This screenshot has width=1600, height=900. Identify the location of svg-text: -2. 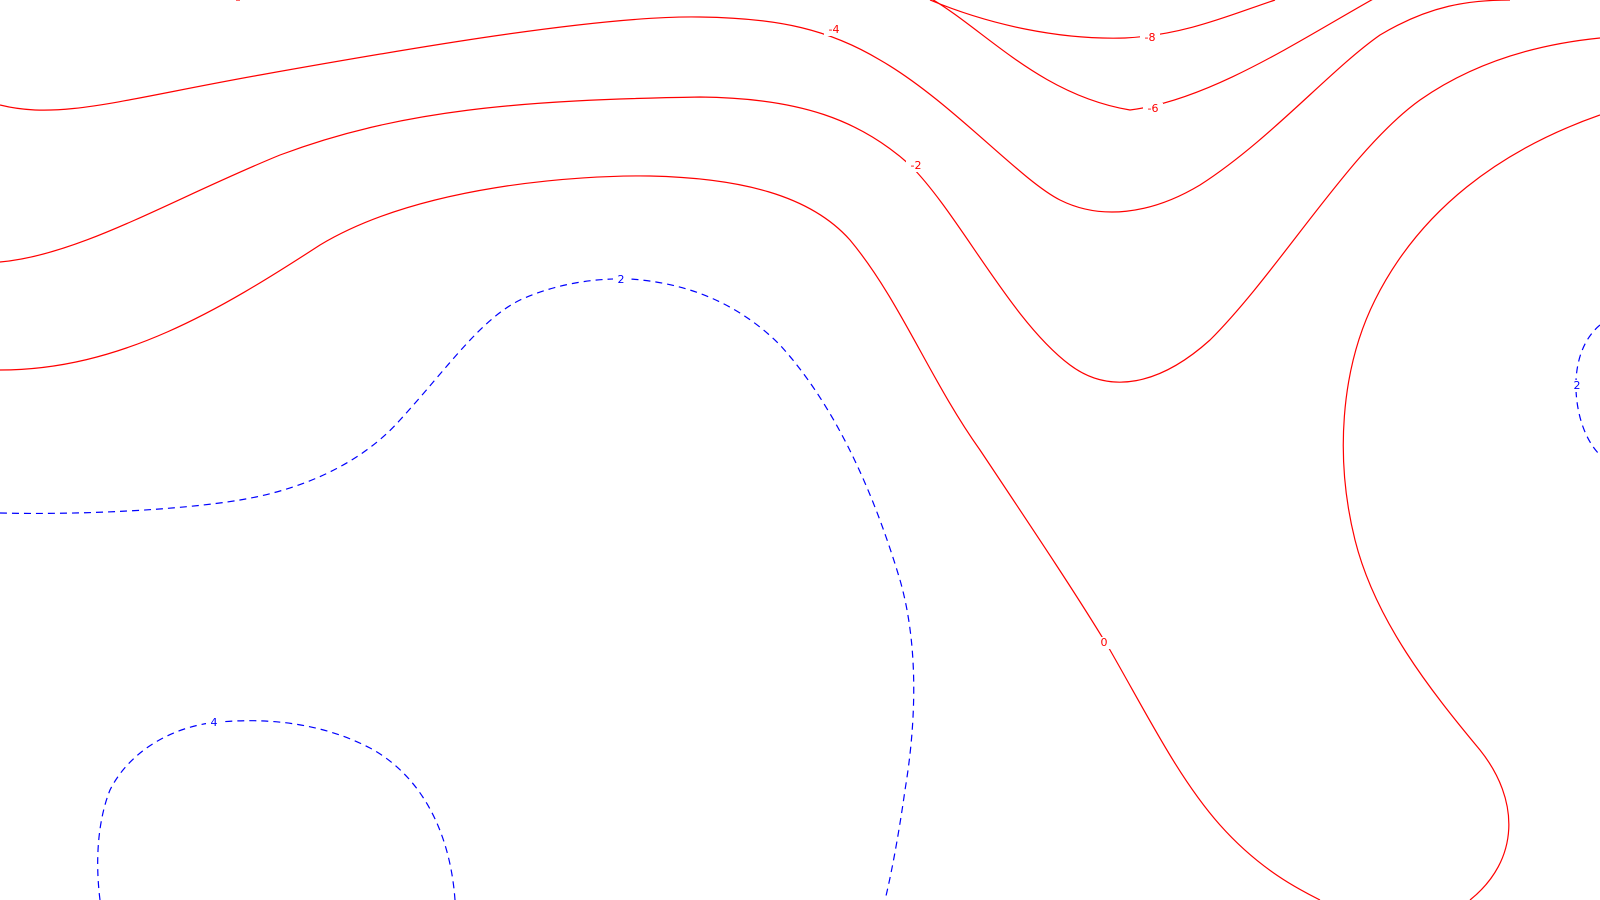
(916, 165).